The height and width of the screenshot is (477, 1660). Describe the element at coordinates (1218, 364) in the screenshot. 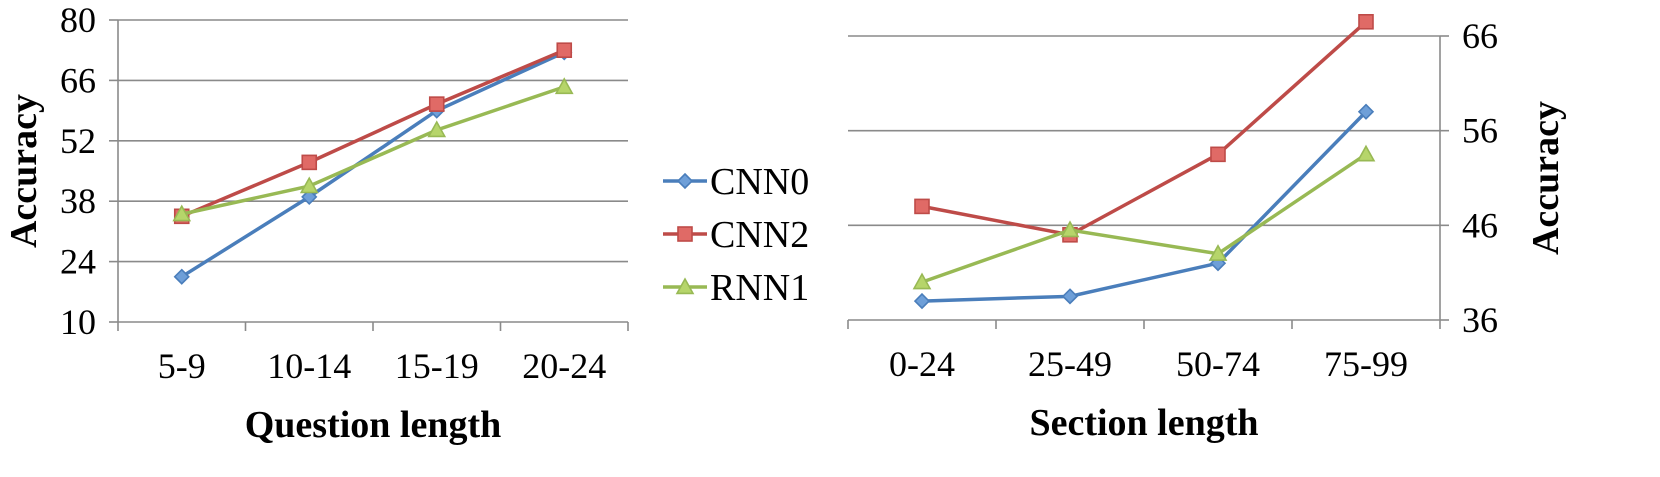

I see `x-tick-label: 50-74` at that location.